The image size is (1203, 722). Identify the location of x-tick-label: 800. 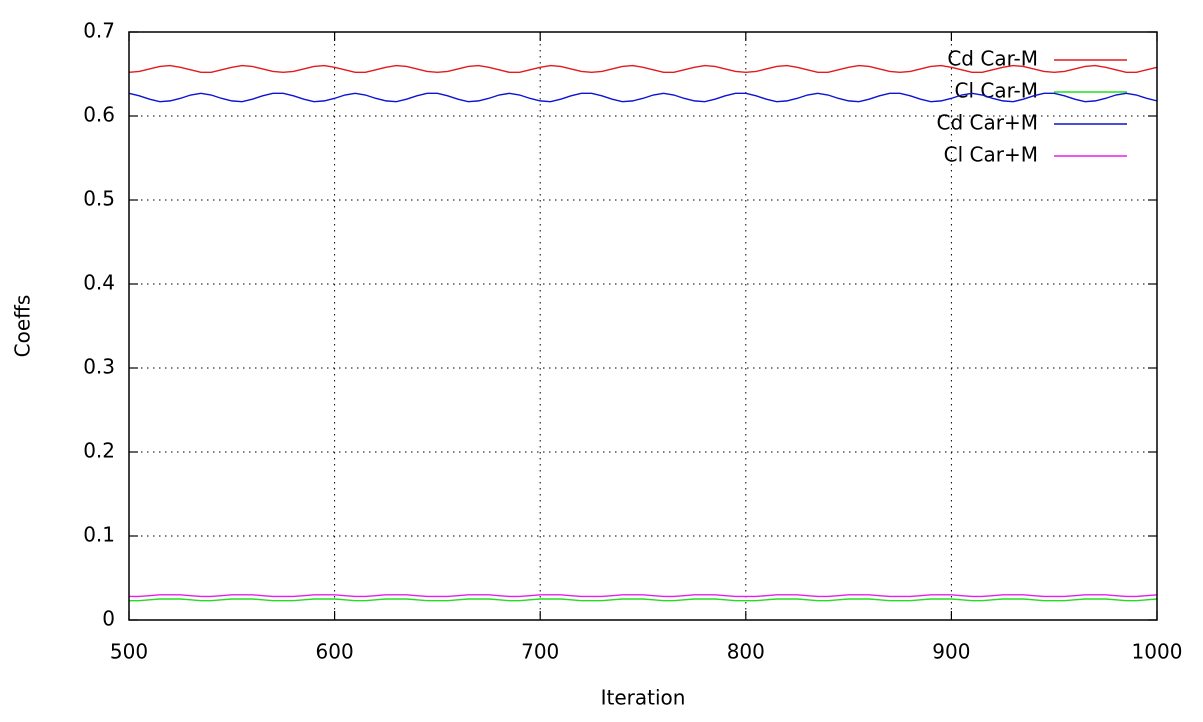
(746, 652).